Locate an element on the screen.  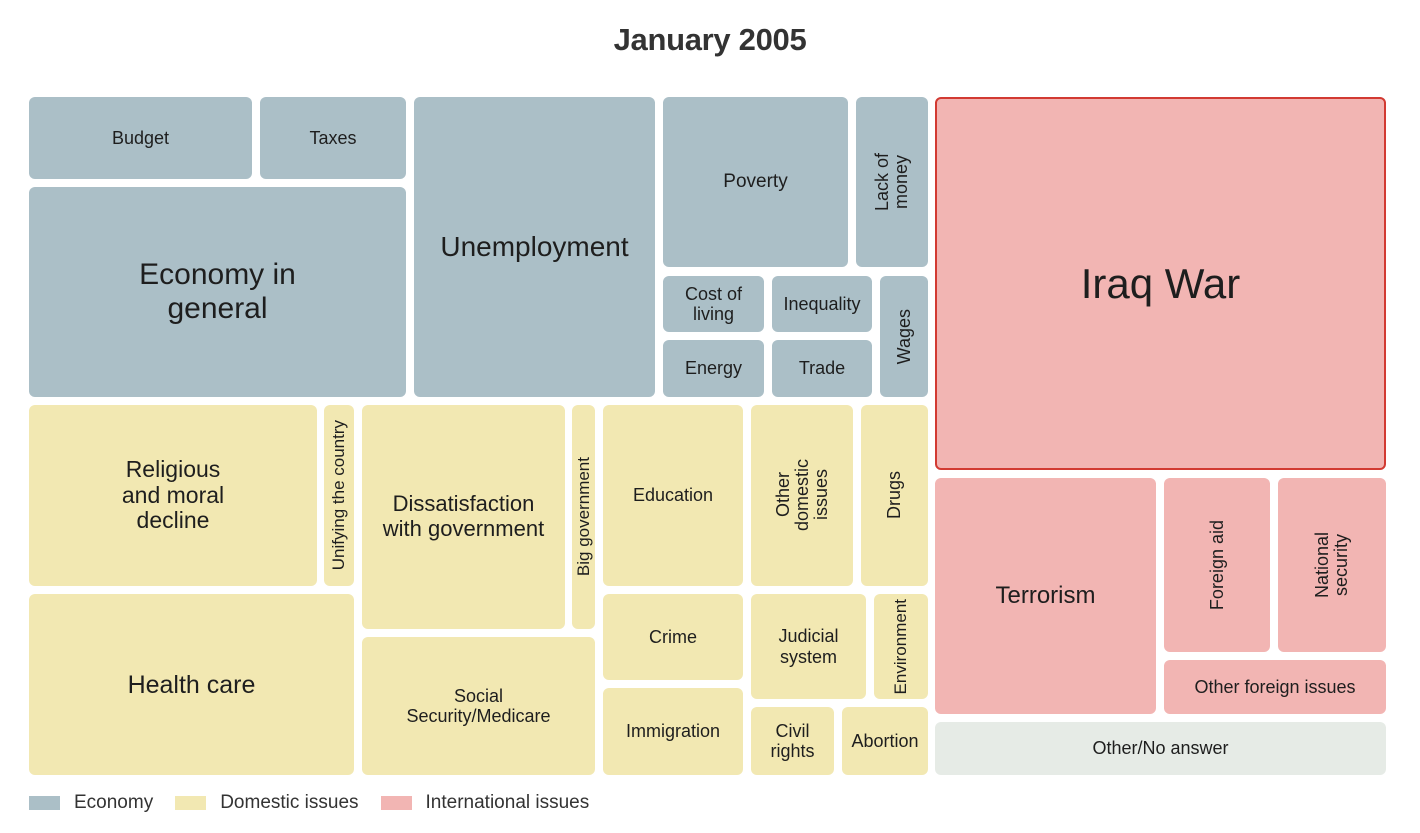
tile-poverty: Poverty is located at coordinates (755, 182).